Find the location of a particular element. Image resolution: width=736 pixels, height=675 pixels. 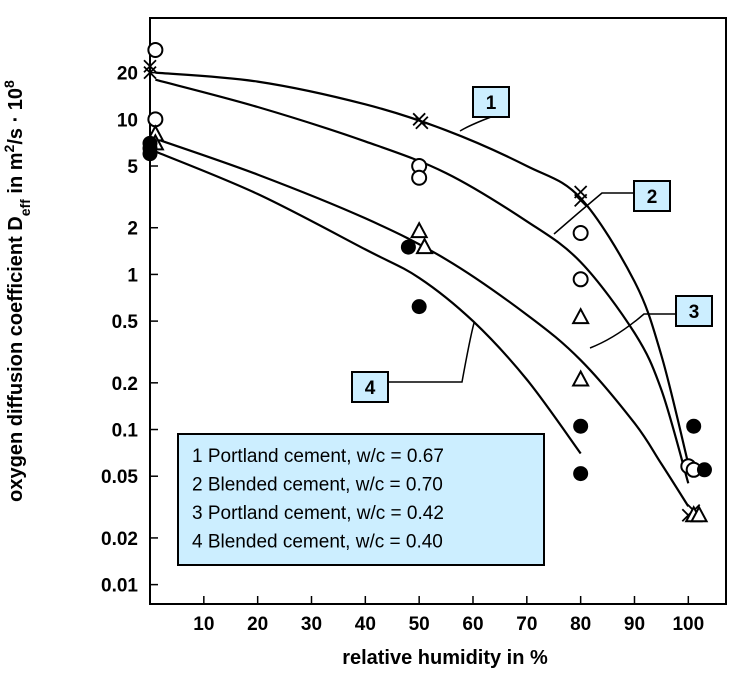

callout-4-leader is located at coordinates (431, 352).